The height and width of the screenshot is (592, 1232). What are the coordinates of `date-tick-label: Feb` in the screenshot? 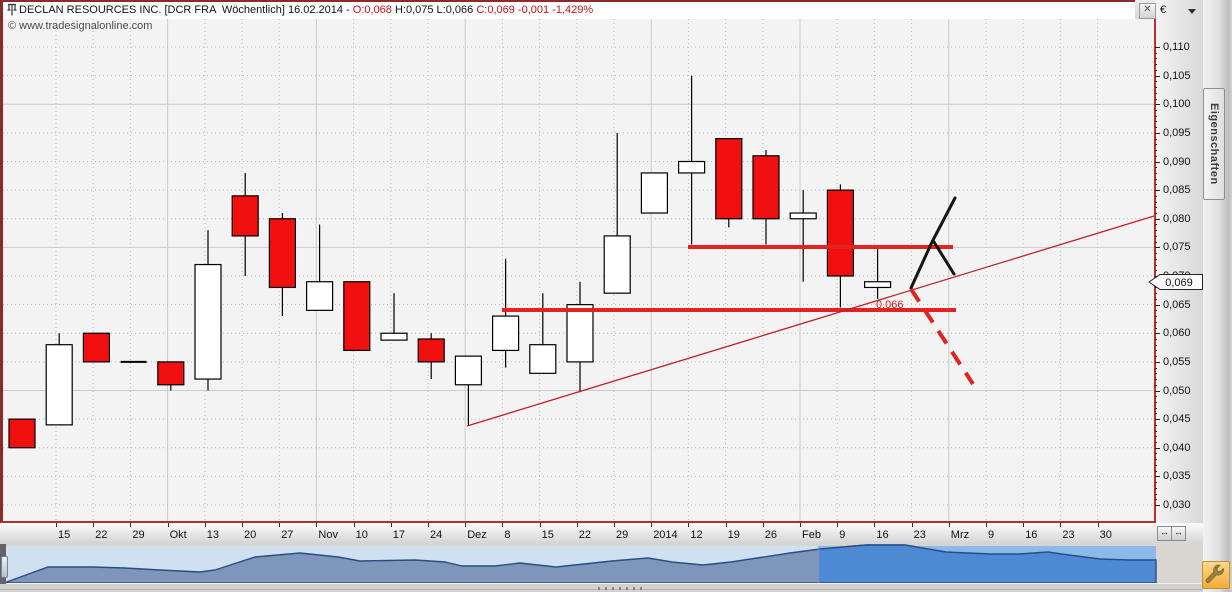 It's located at (811, 535).